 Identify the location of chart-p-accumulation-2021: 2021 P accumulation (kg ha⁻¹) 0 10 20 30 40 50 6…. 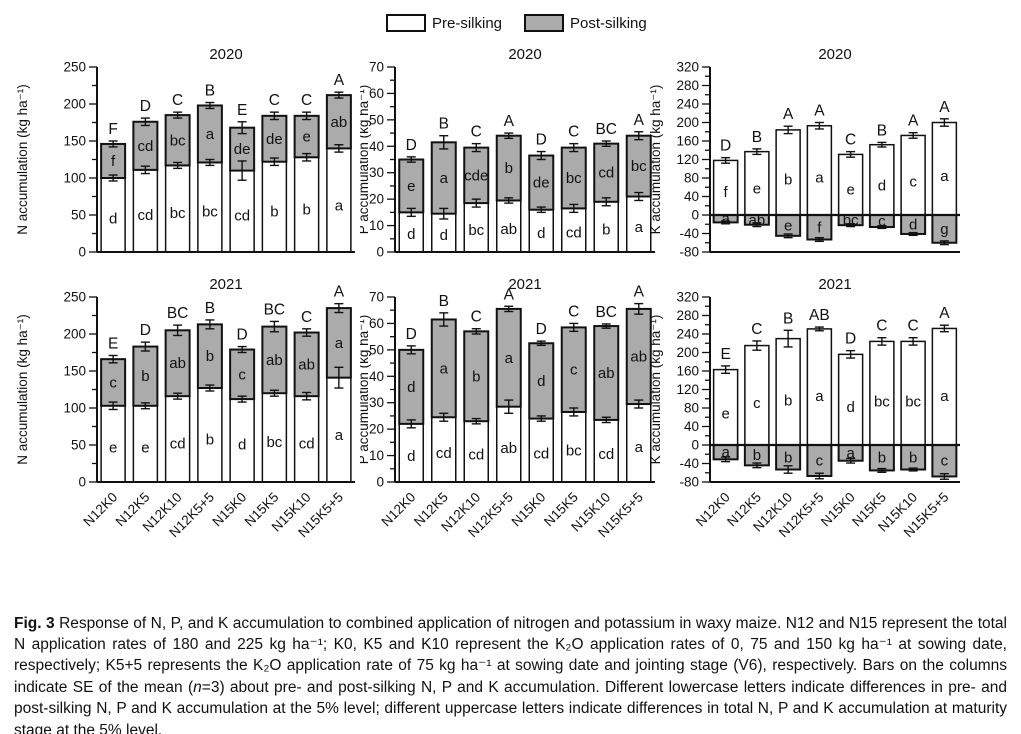
(507, 408).